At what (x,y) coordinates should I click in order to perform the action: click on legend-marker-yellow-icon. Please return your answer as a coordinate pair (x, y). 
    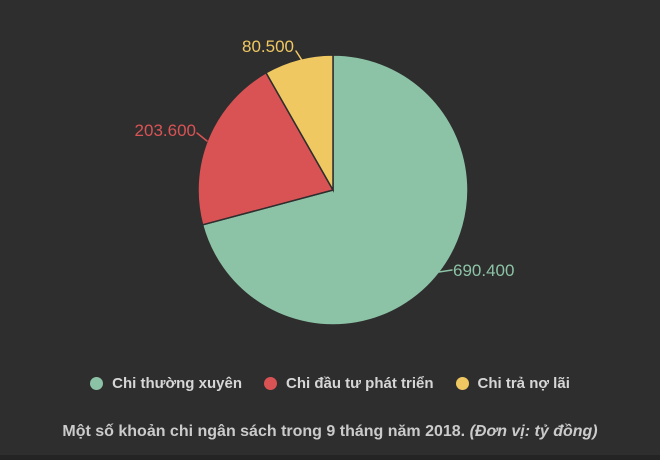
    Looking at the image, I should click on (462, 383).